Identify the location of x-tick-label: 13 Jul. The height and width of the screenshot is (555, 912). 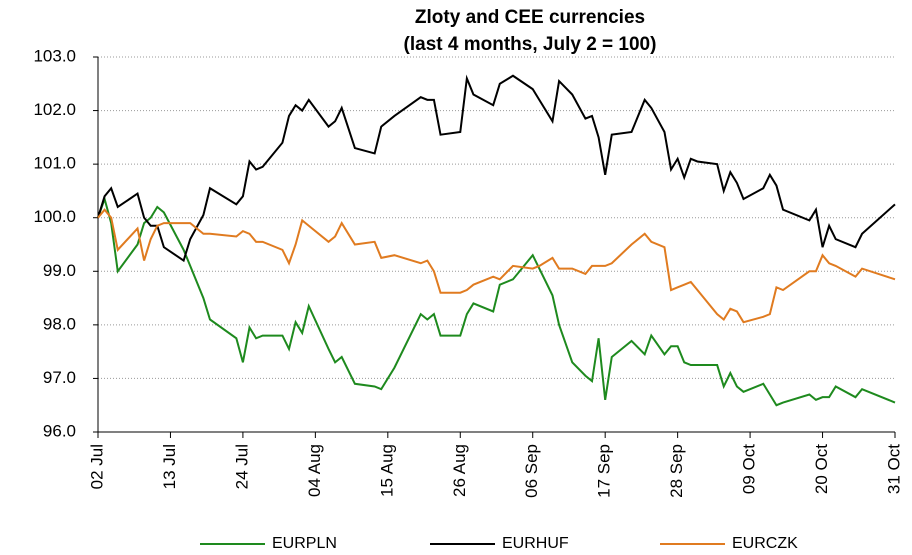
(169, 466).